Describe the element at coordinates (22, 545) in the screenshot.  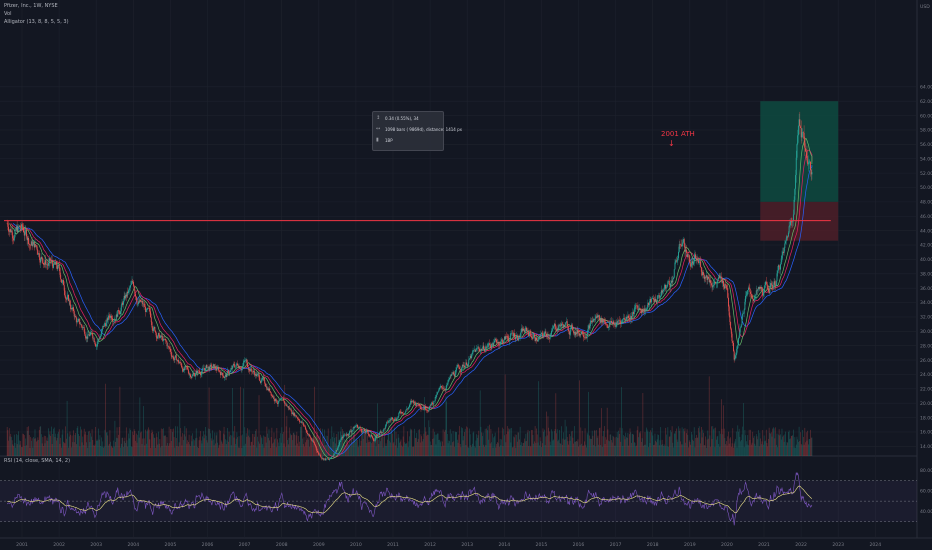
I see `time-tick-label: 2001` at that location.